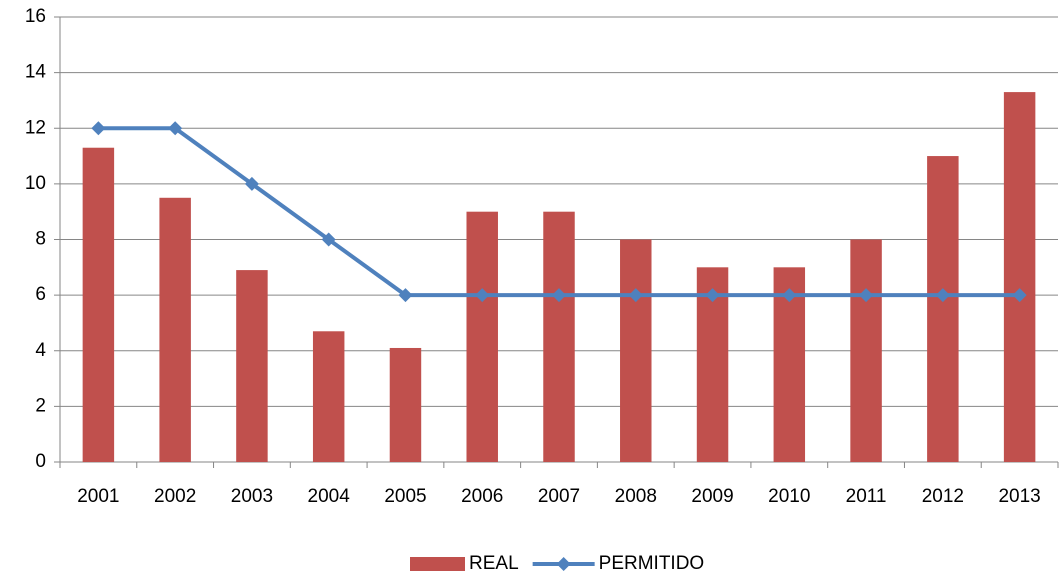  I want to click on x-tick-label: 2004, so click(329, 496).